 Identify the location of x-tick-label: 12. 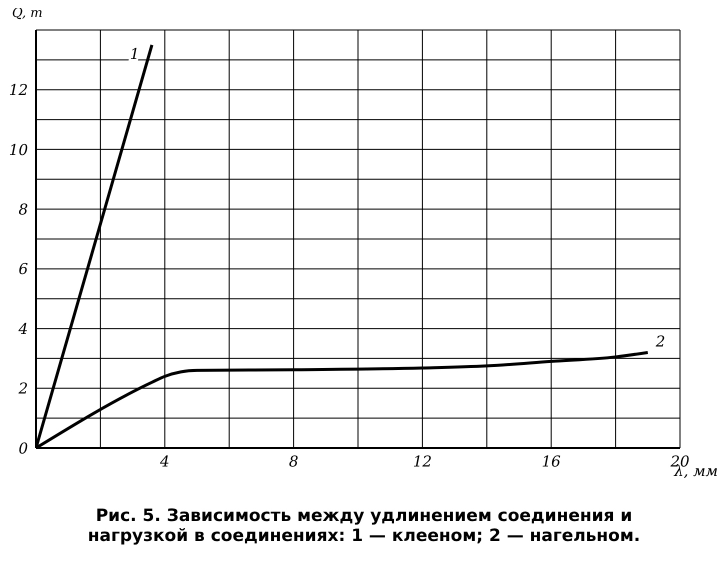
(422, 461).